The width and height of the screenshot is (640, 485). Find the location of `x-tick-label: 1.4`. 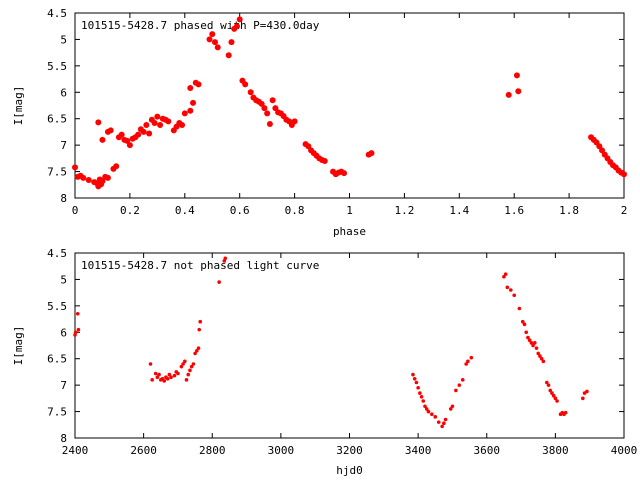

x-tick-label: 1.4 is located at coordinates (459, 210).